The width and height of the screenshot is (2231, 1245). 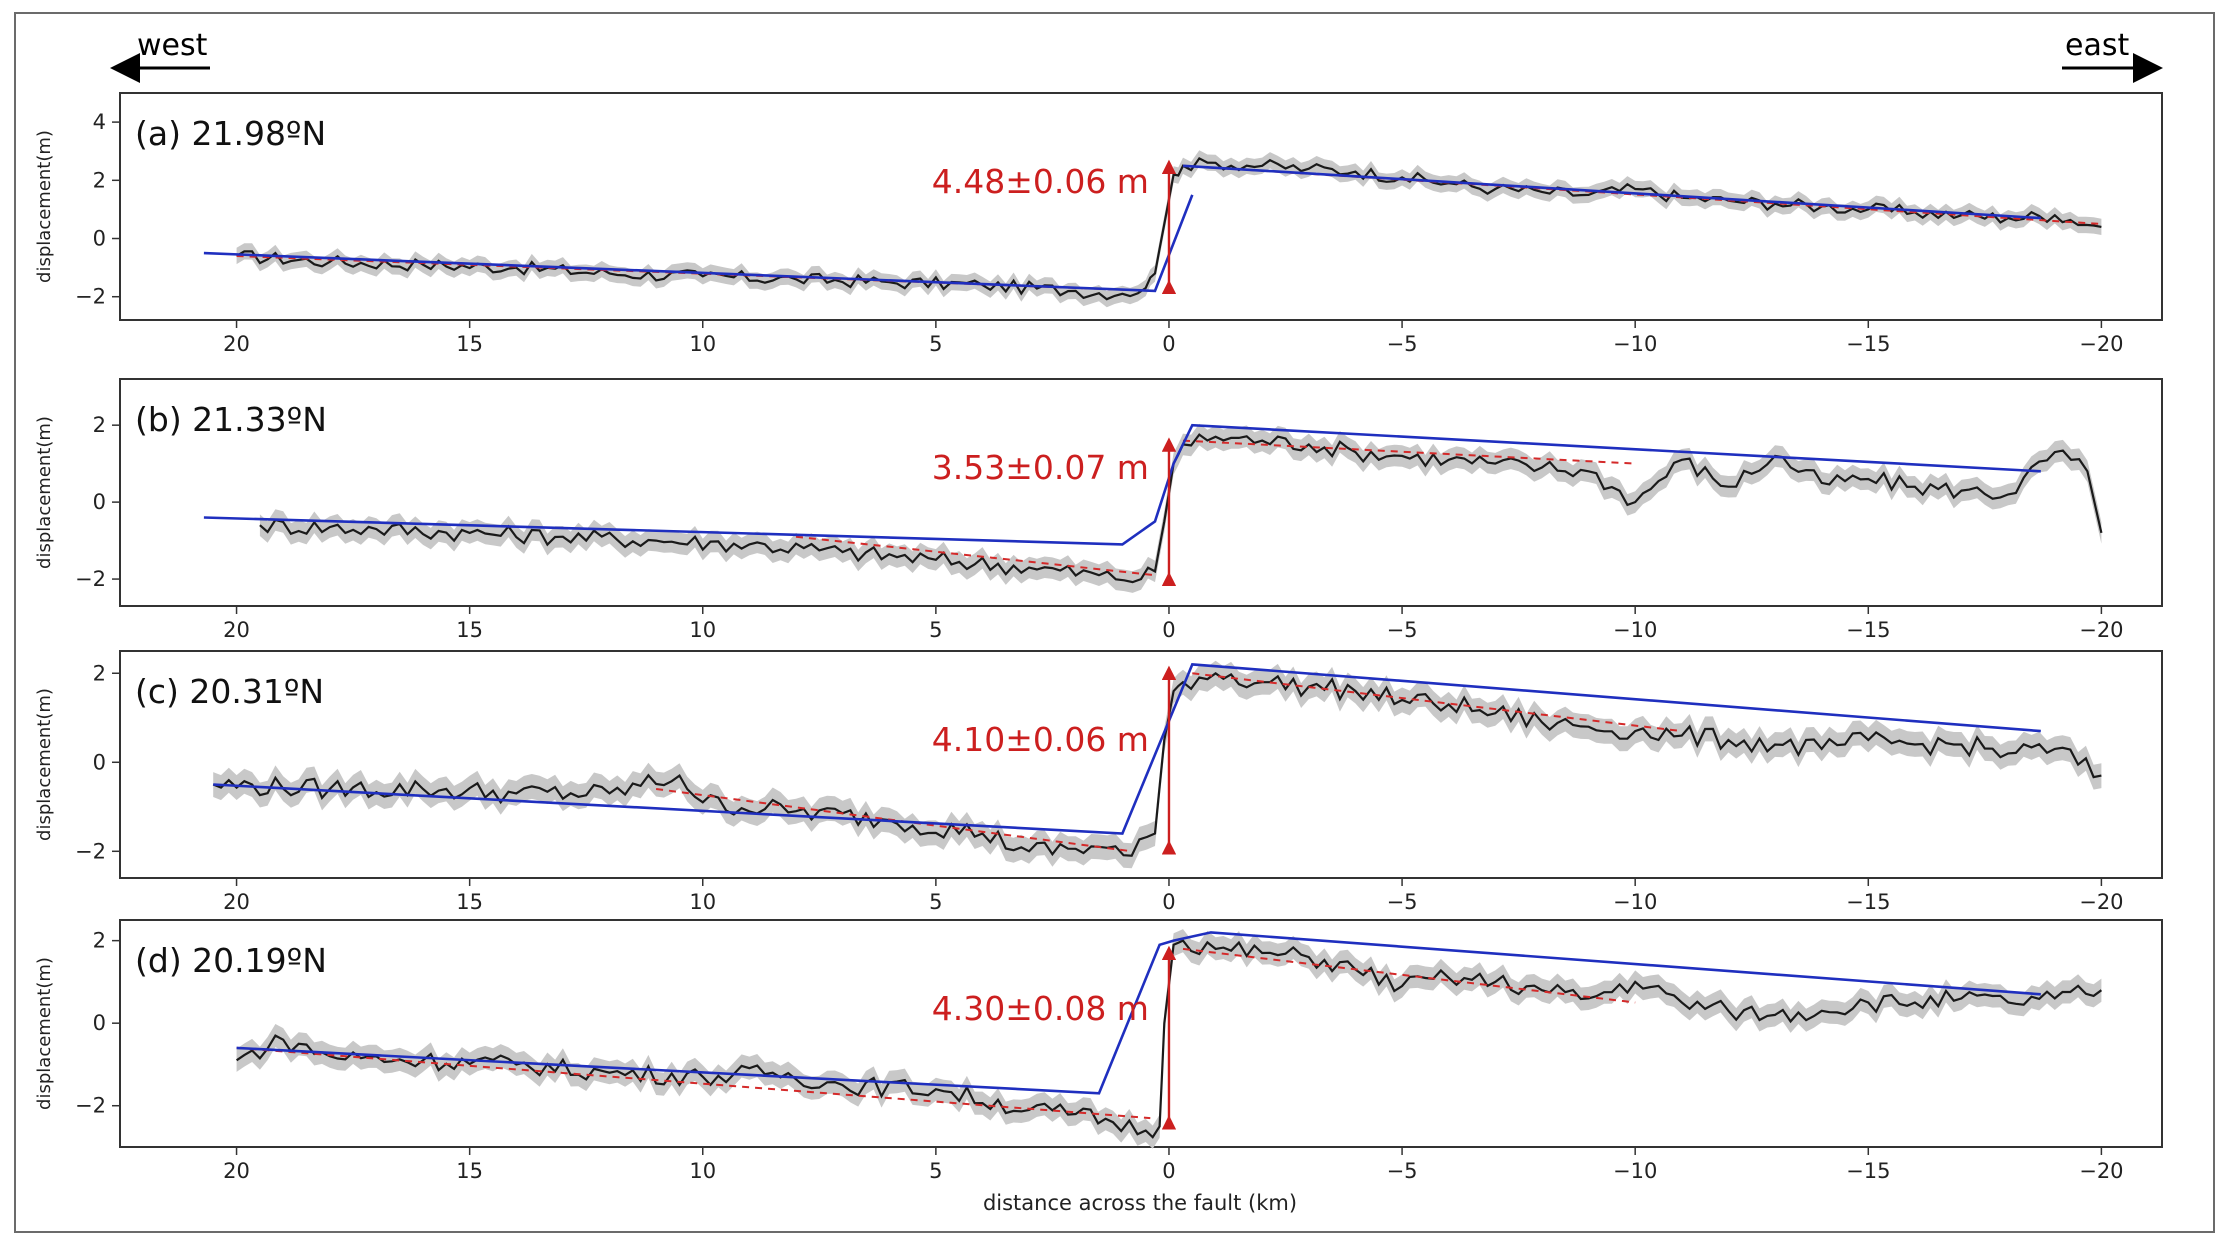 What do you see at coordinates (229, 691) in the screenshot?
I see `panel-label: (c) 20.31ºN` at bounding box center [229, 691].